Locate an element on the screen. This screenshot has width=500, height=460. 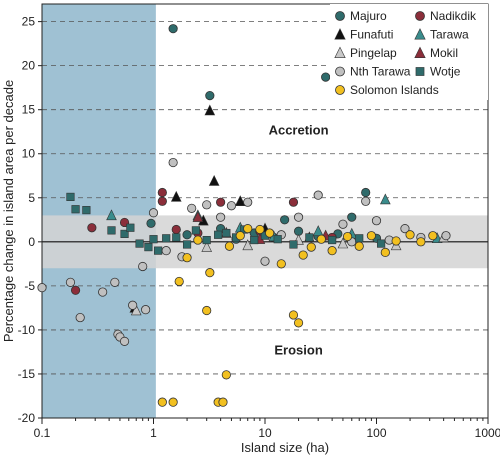
legend-funafuti-marker is located at coordinates (340, 34).